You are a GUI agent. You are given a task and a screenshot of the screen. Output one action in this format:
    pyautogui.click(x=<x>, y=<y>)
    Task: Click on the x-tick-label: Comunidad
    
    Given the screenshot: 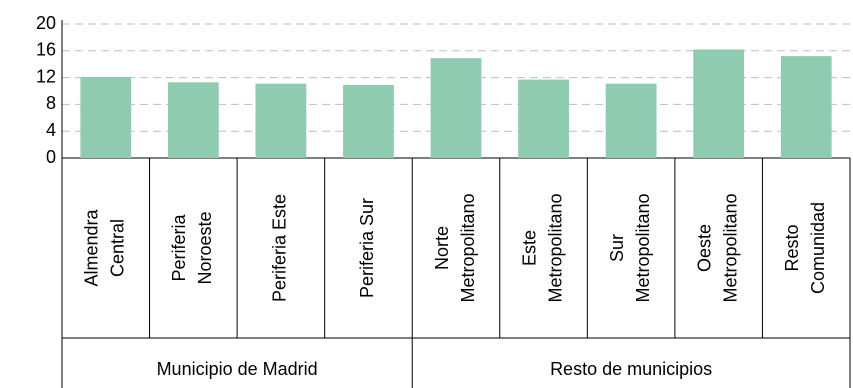 What is the action you would take?
    pyautogui.click(x=818, y=248)
    